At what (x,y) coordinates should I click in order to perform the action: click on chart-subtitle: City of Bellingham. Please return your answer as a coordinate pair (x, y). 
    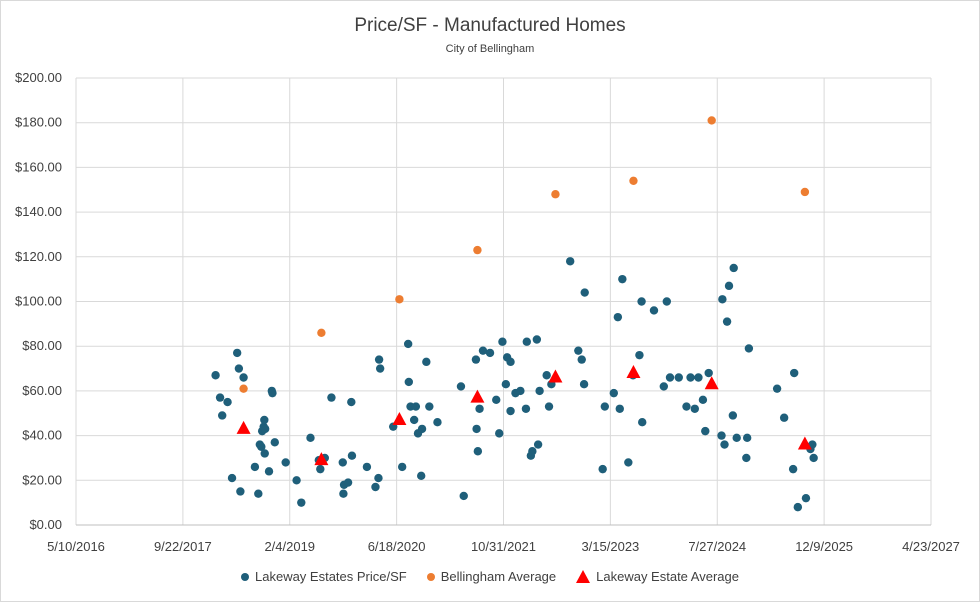
    Looking at the image, I should click on (490, 49).